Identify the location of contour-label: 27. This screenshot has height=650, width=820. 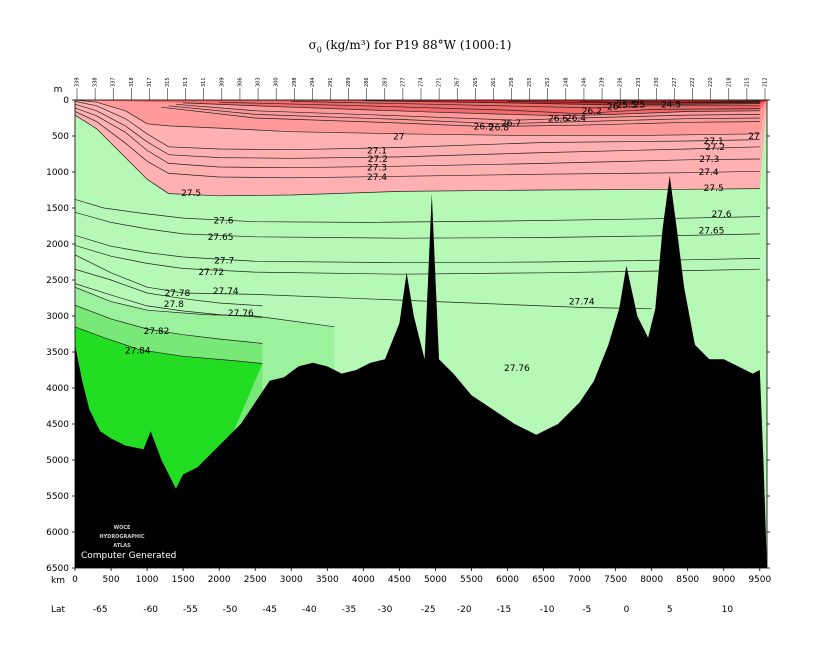
(753, 137).